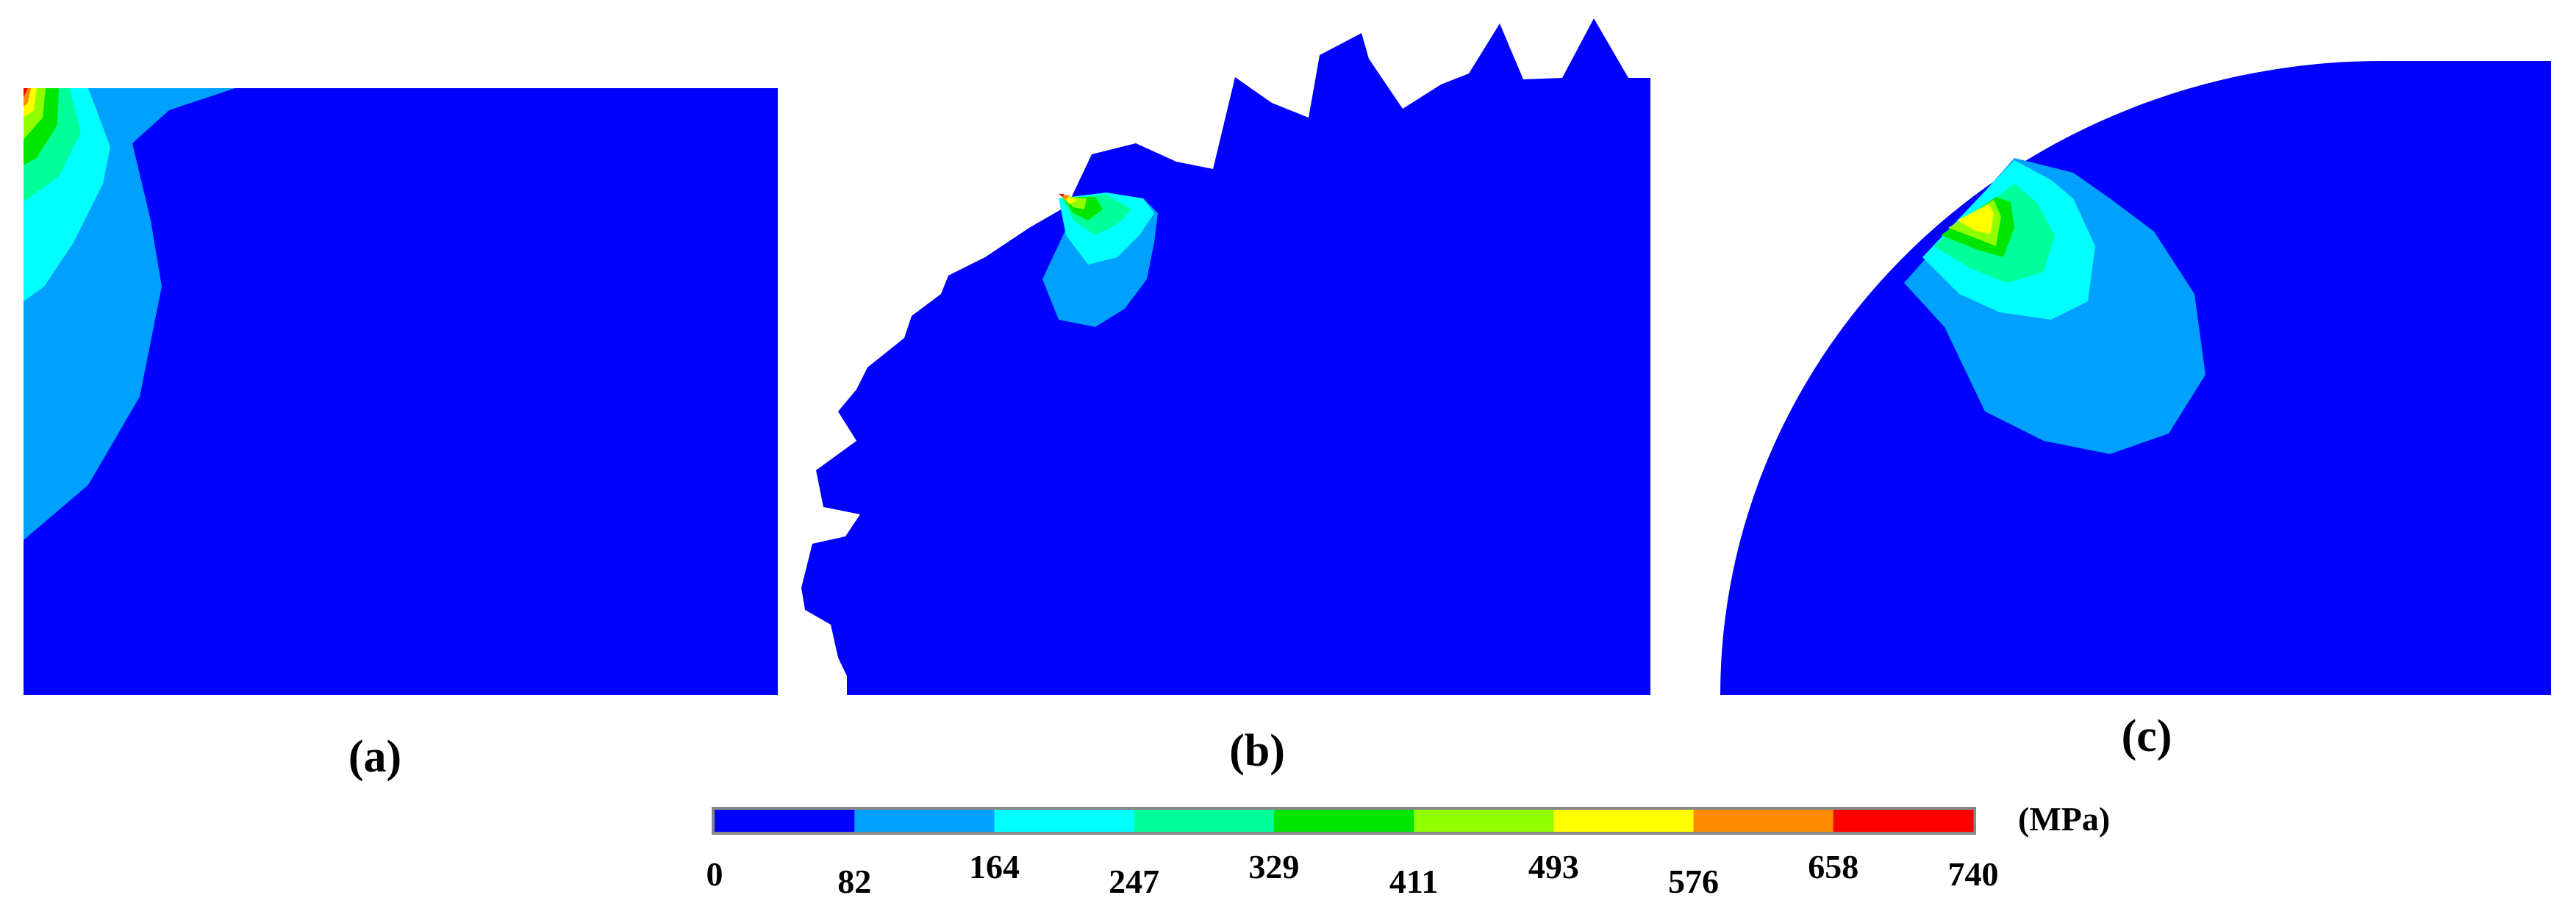 The image size is (2576, 906). I want to click on colorbar, so click(1344, 821).